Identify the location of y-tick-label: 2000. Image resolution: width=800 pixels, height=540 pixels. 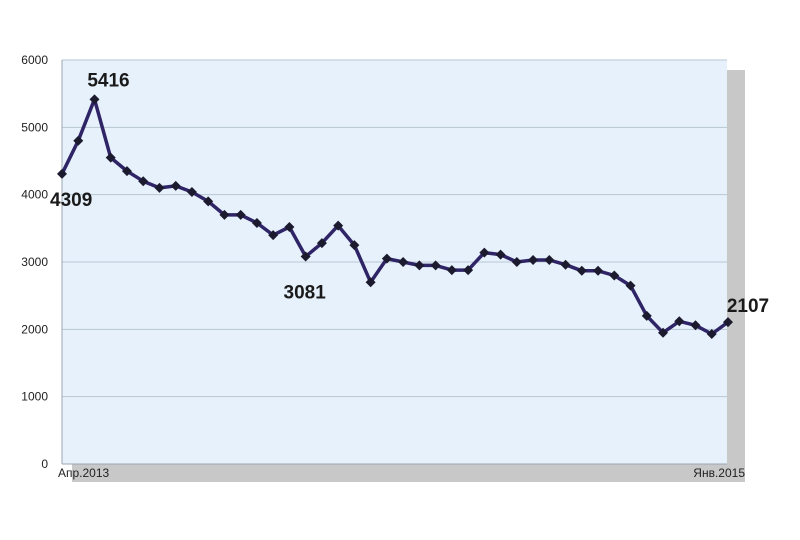
(34, 329).